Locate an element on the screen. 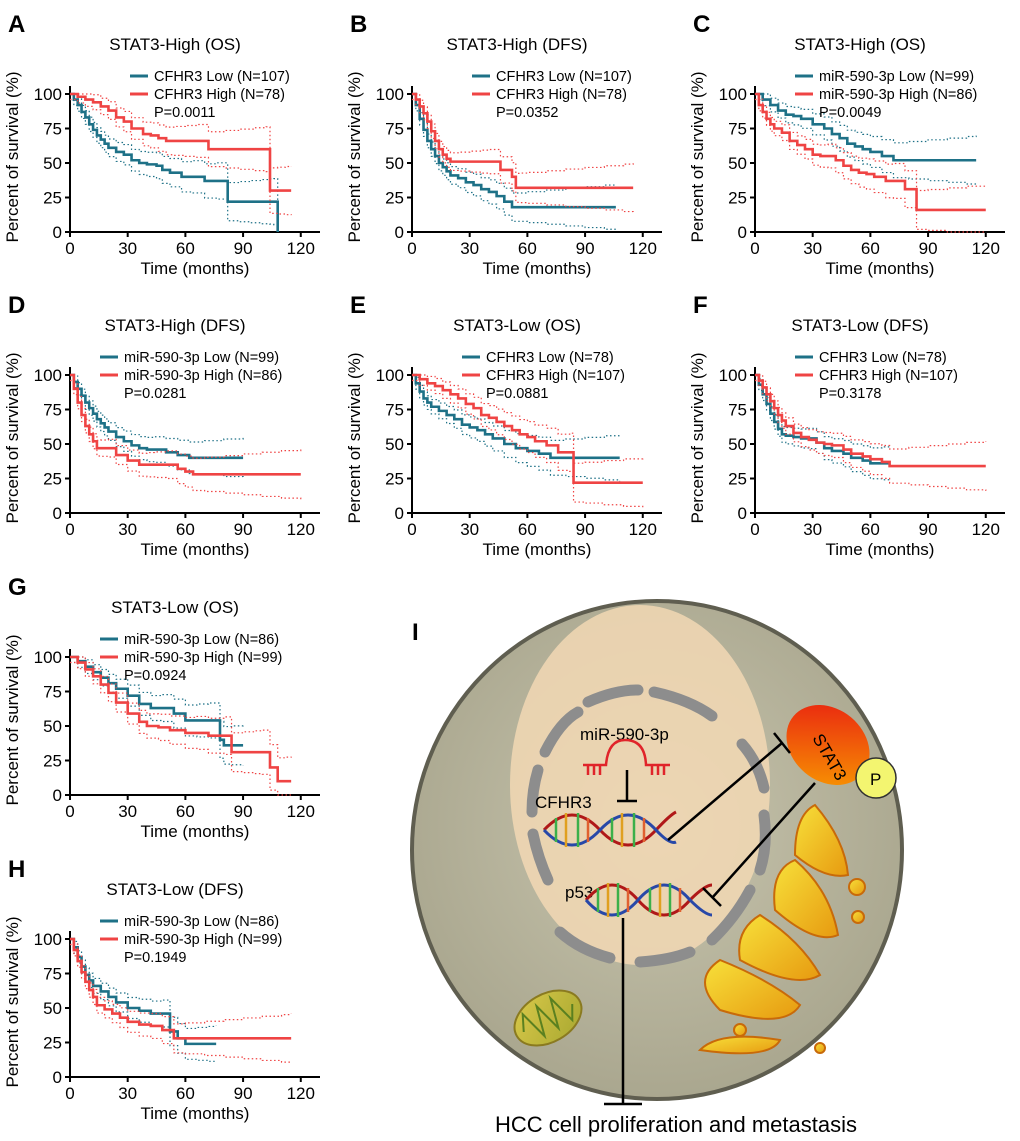  phospho-label: P is located at coordinates (875, 779).